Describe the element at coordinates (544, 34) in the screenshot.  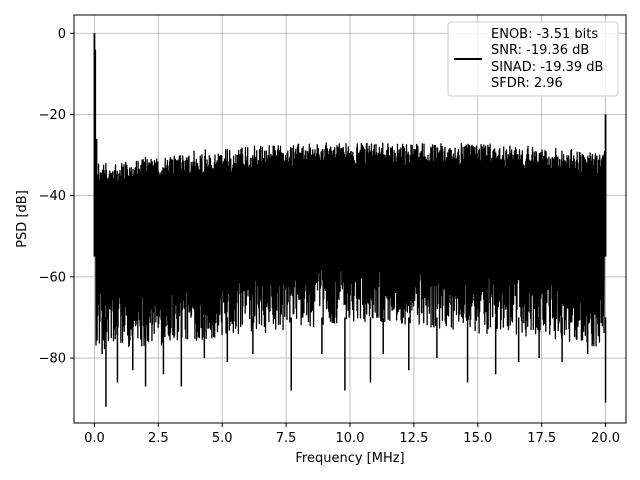
I see `legend-enob: ENOB: -3.51 bits` at that location.